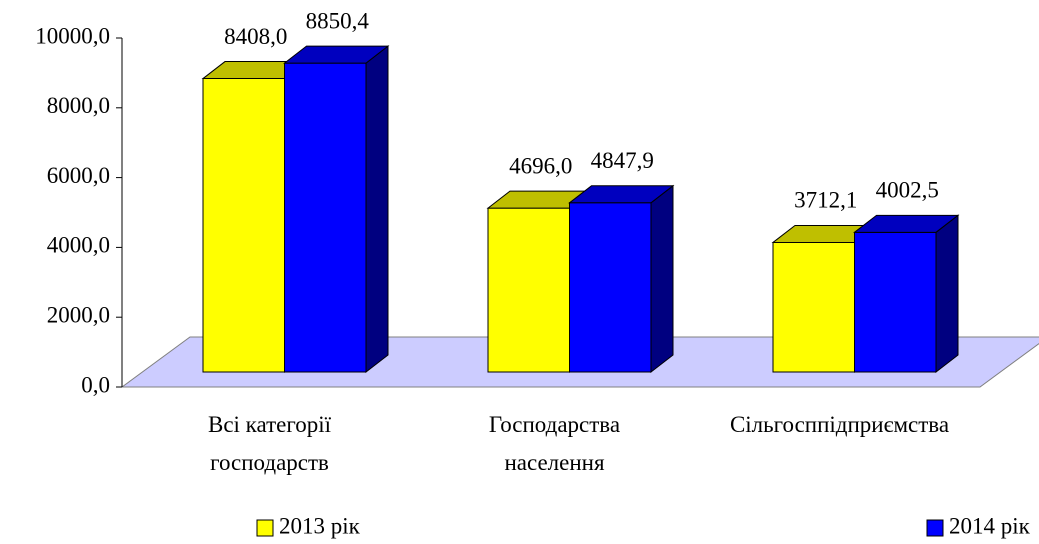 The height and width of the screenshot is (544, 1039). What do you see at coordinates (622, 160) in the screenshot?
I see `value-label: 4847,9` at bounding box center [622, 160].